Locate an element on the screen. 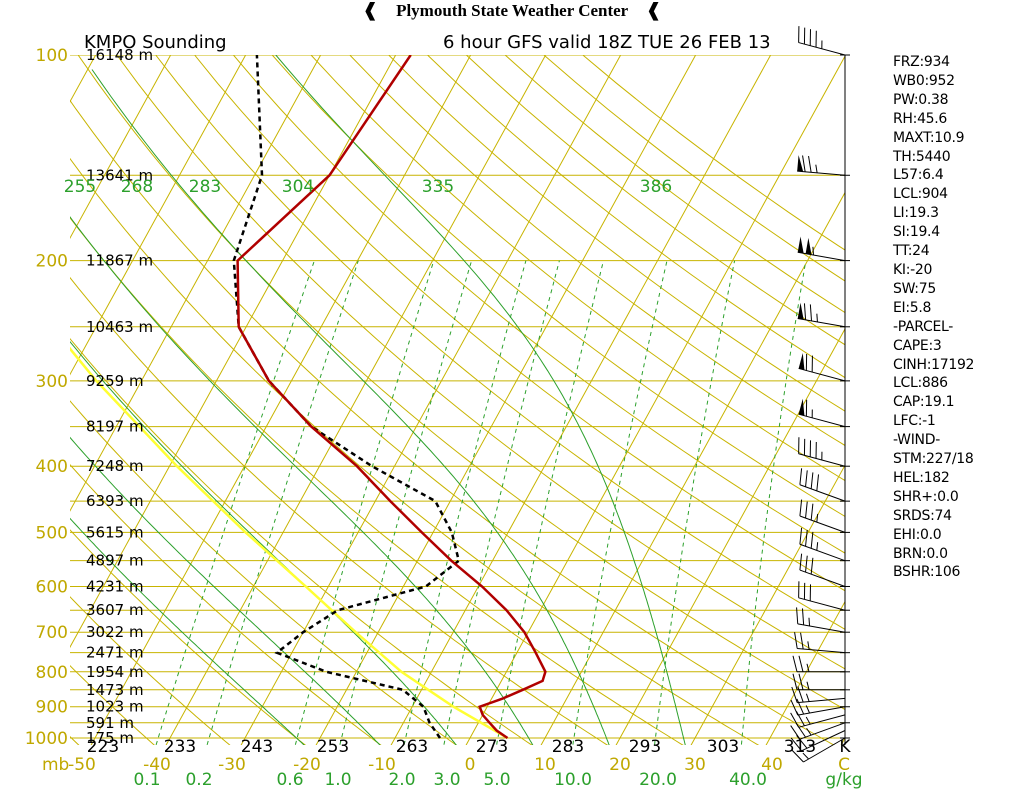  height-label: 9259 m is located at coordinates (115, 381).